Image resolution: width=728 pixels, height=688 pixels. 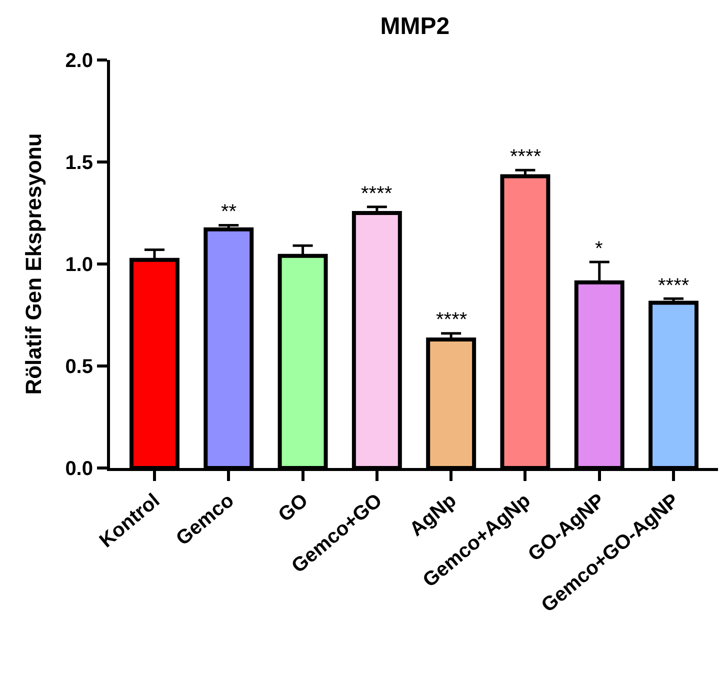 What do you see at coordinates (79, 367) in the screenshot?
I see `y-tick-label: 0.5` at bounding box center [79, 367].